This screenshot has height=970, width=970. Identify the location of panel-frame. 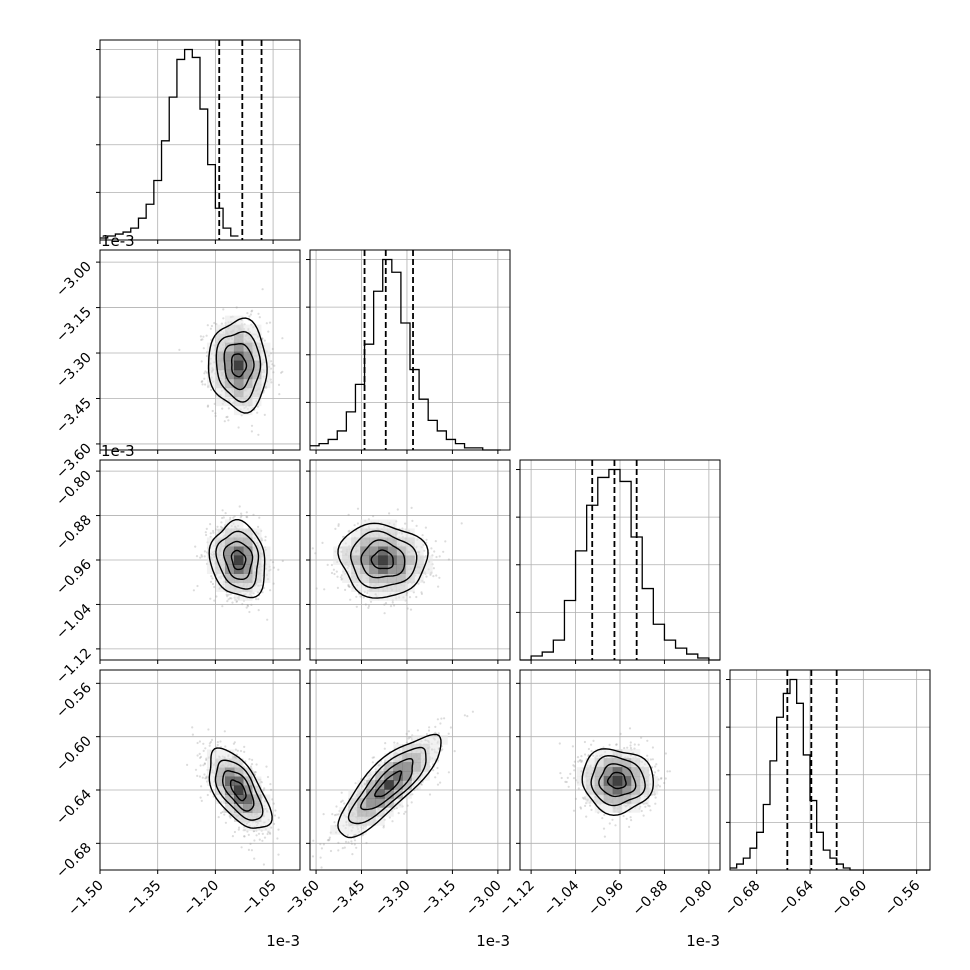
(200, 770).